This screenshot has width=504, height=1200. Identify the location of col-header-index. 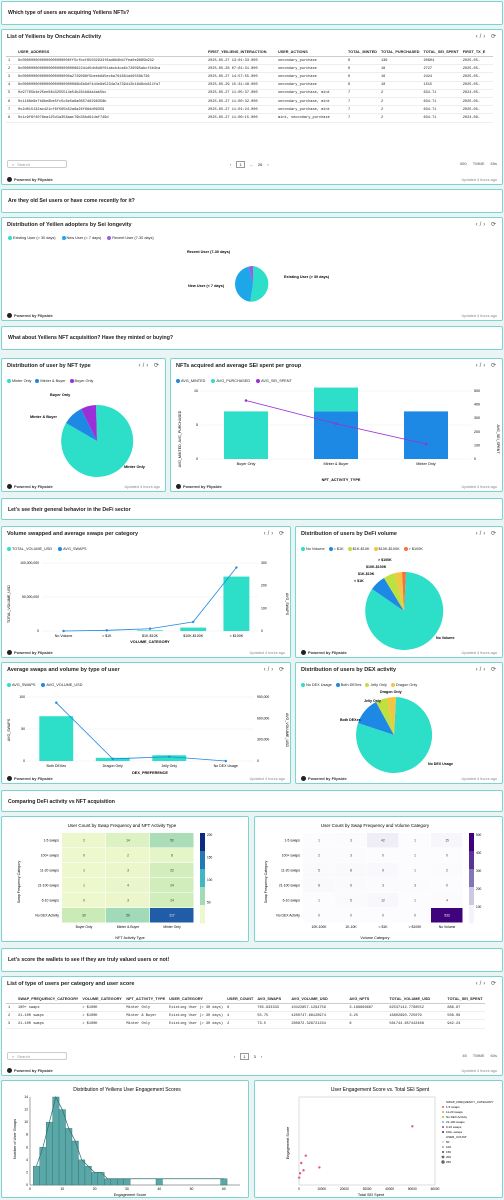
(11, 999).